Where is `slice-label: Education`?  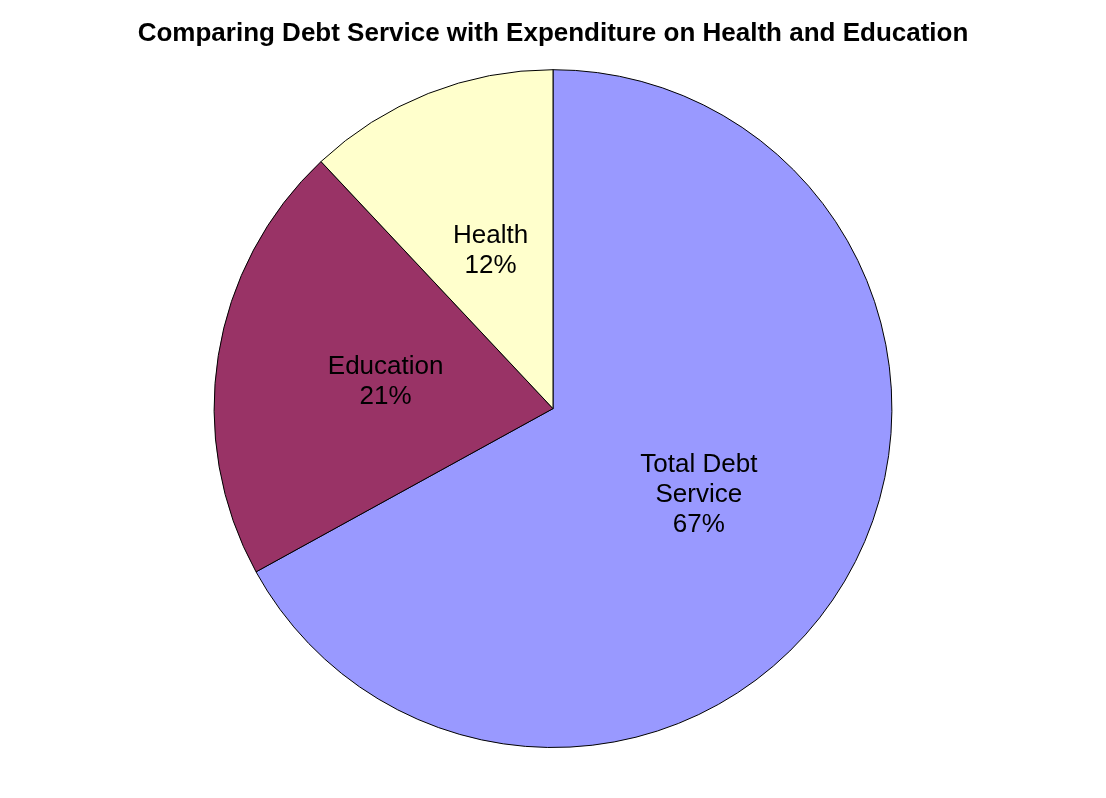 slice-label: Education is located at coordinates (385, 365).